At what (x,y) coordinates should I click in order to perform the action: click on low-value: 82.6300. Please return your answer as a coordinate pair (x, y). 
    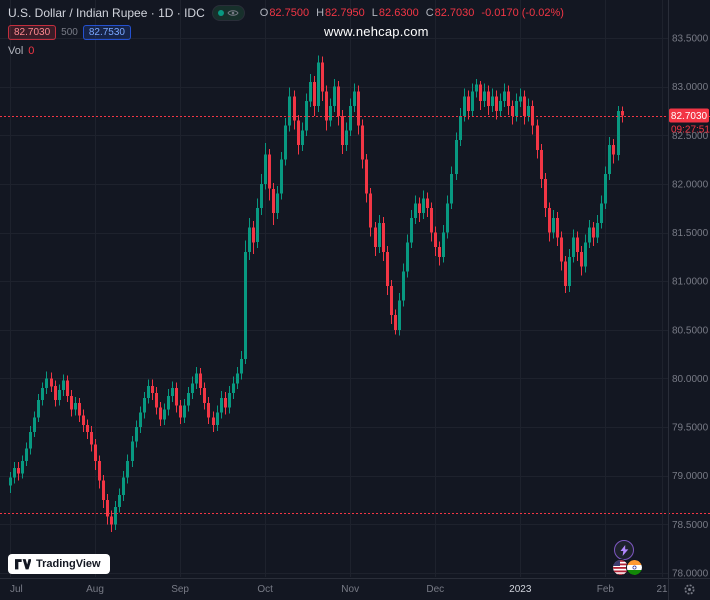
    Looking at the image, I should click on (398, 13).